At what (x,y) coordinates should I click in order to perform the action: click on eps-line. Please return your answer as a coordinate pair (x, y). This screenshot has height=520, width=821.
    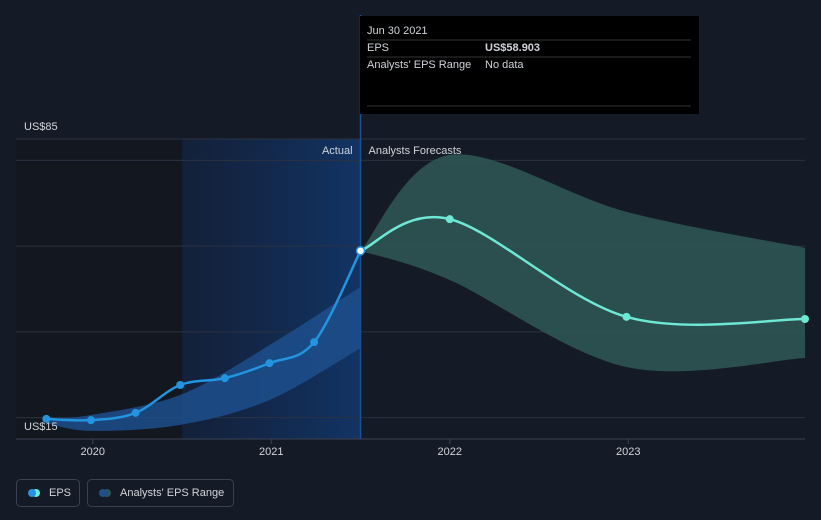
    Looking at the image, I should click on (583, 271).